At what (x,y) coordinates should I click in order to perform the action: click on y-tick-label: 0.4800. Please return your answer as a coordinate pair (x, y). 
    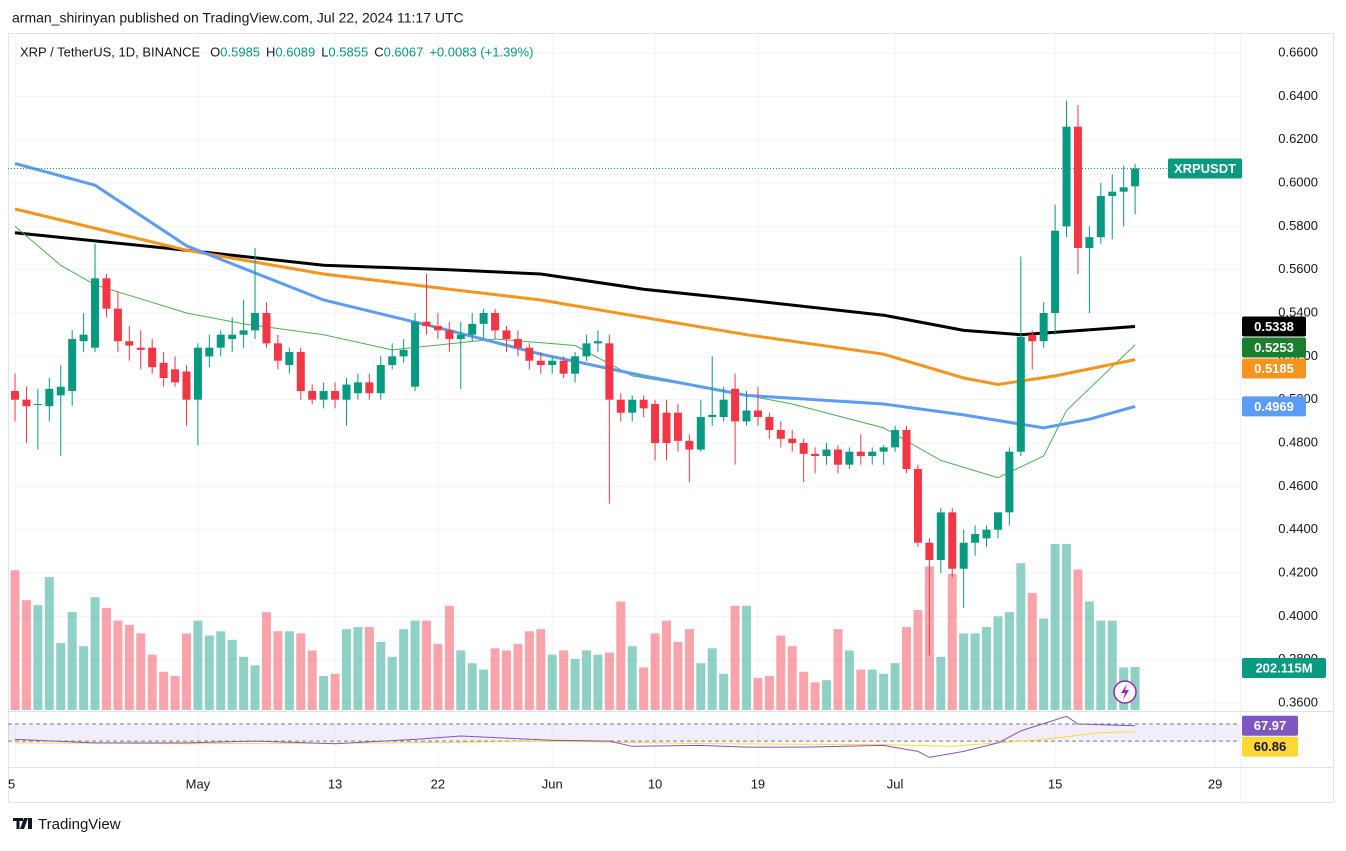
    Looking at the image, I should click on (1298, 441).